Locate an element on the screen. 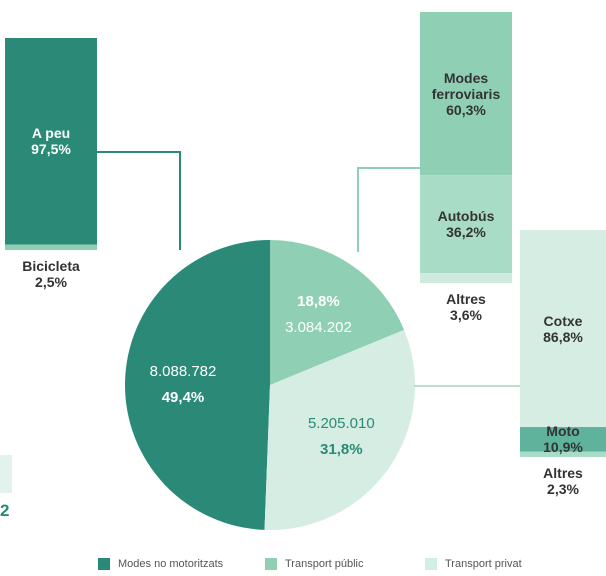 This screenshot has height=576, width=606. bar-label-value: 10,9% is located at coordinates (563, 447).